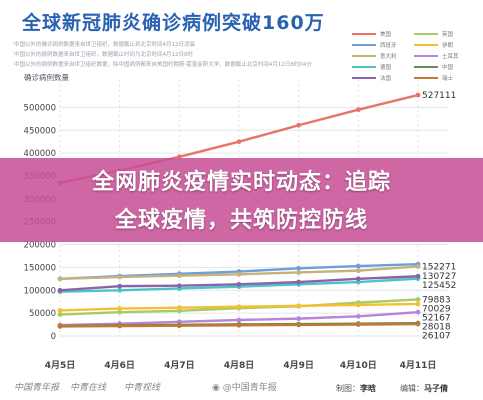  I want to click on legend-label: 伊朗, so click(448, 45).